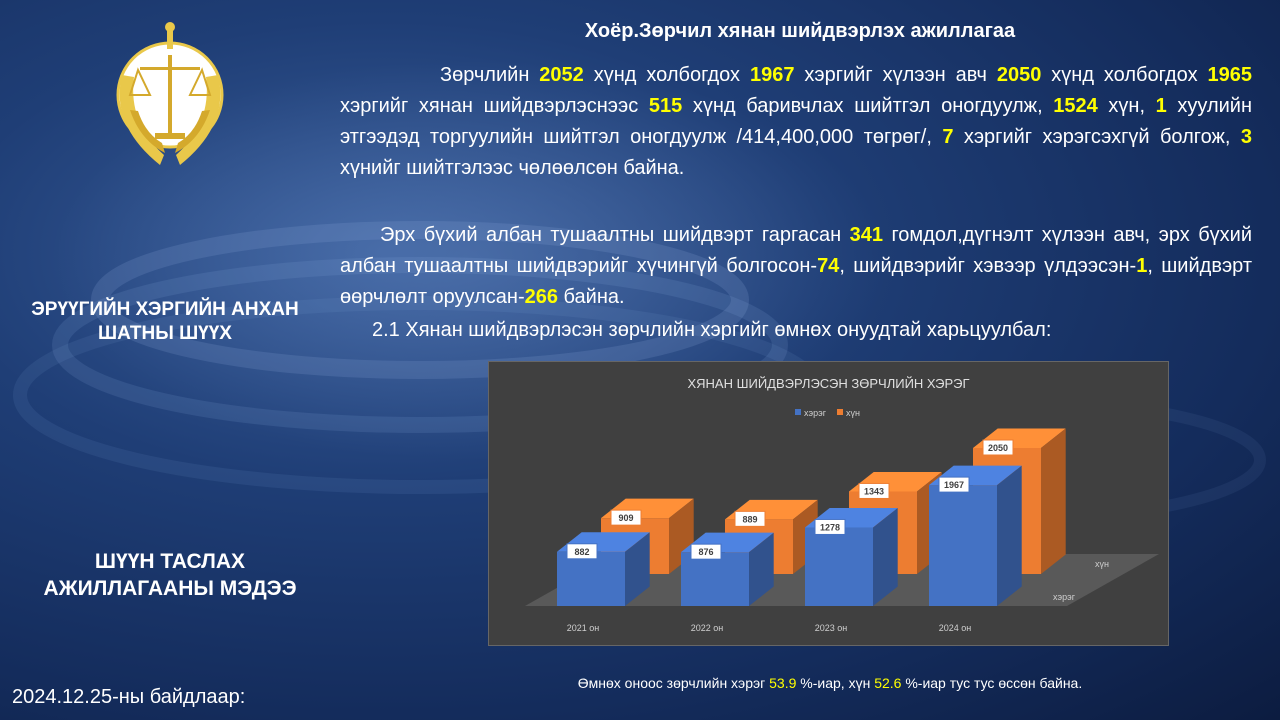  I want to click on bar-хэрэг-1-side, so click(761, 569).